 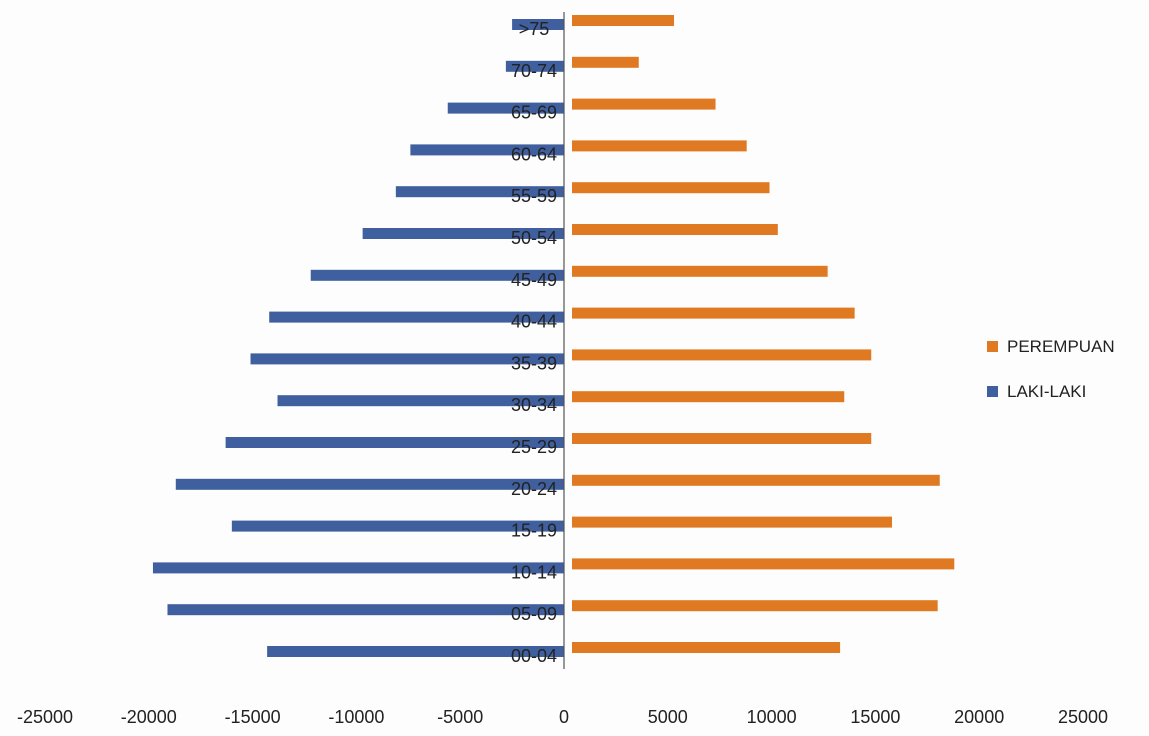 I want to click on x-tick-label: 15000, so click(x=875, y=717).